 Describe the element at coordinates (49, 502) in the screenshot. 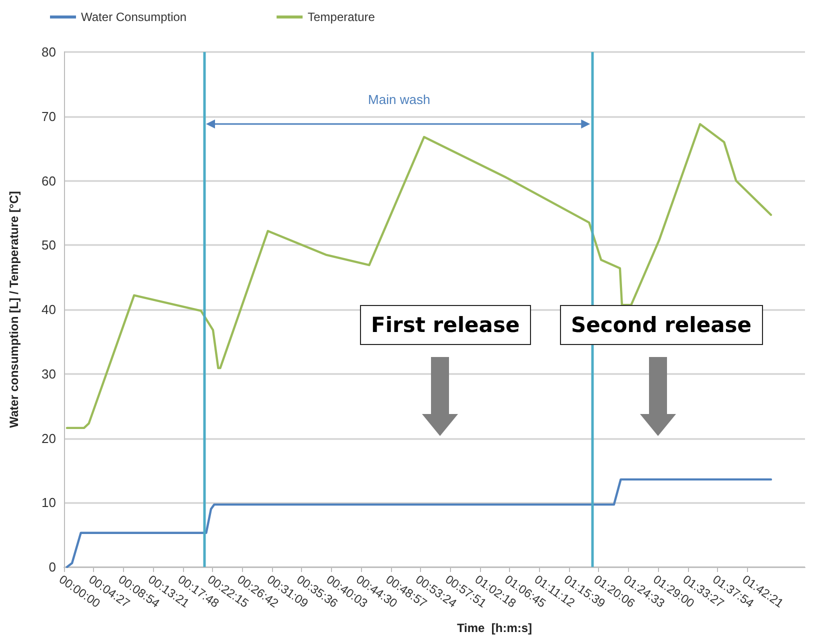

I see `y-tick-label: 10` at that location.